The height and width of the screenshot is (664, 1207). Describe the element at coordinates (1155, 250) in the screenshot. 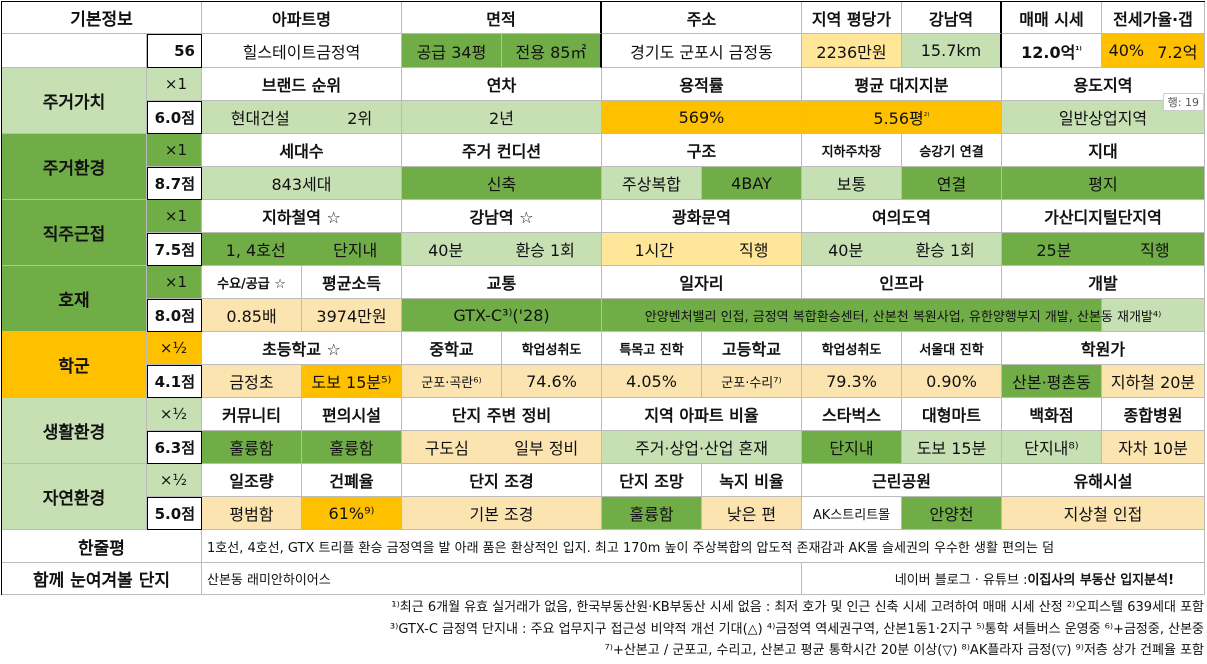

I see `gasan-value-b: 직행` at that location.